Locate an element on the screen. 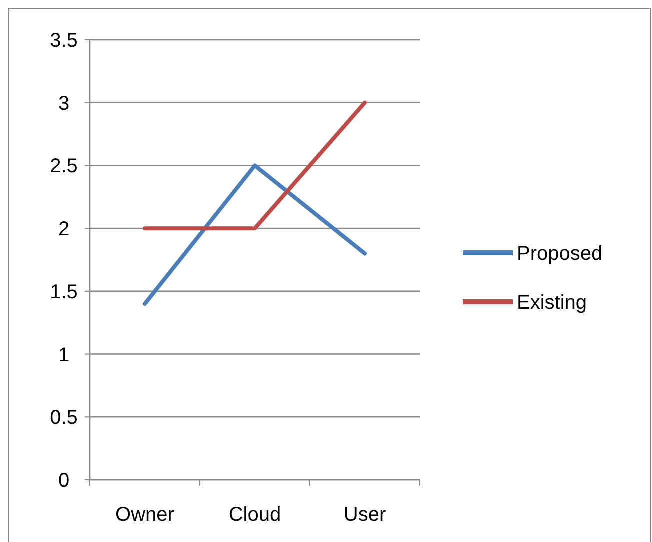  y-tick-label: 3.5 is located at coordinates (64, 41).